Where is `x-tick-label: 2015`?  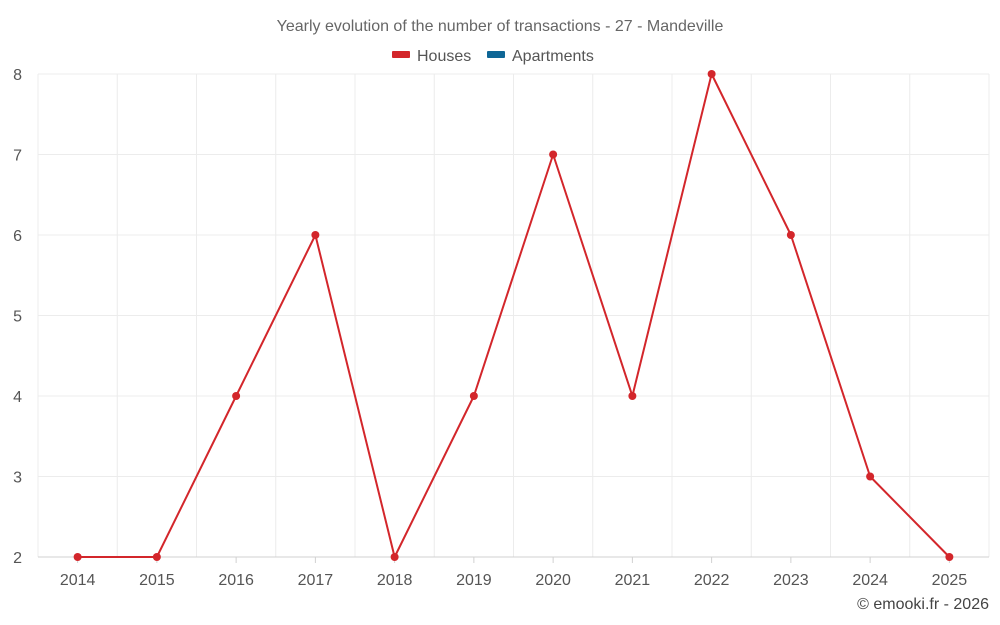 x-tick-label: 2015 is located at coordinates (157, 580).